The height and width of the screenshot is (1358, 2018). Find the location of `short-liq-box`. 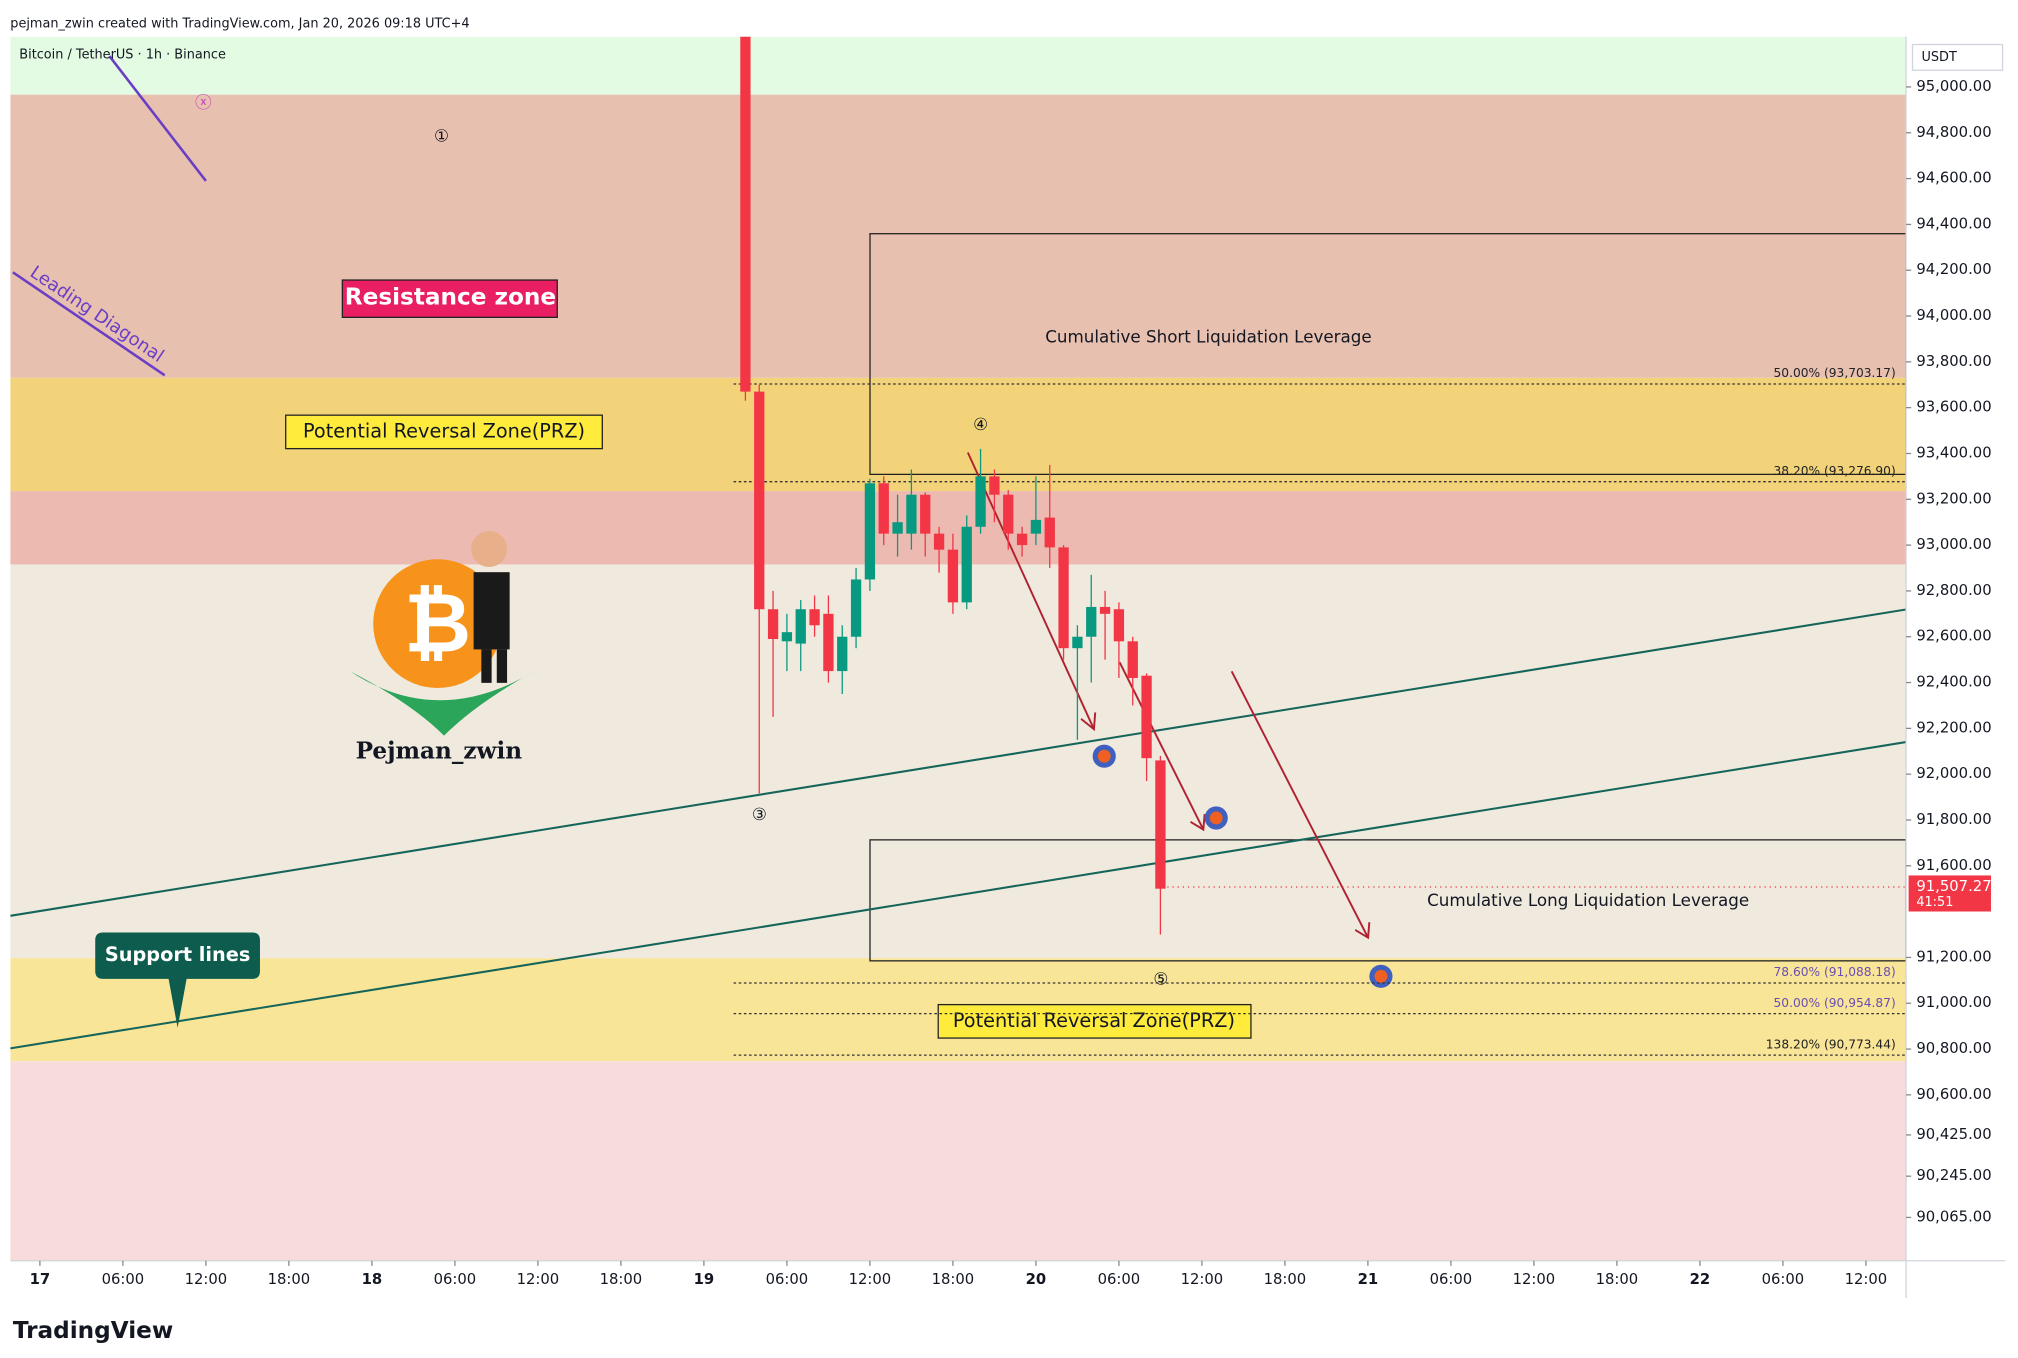

short-liq-box is located at coordinates (1388, 354).